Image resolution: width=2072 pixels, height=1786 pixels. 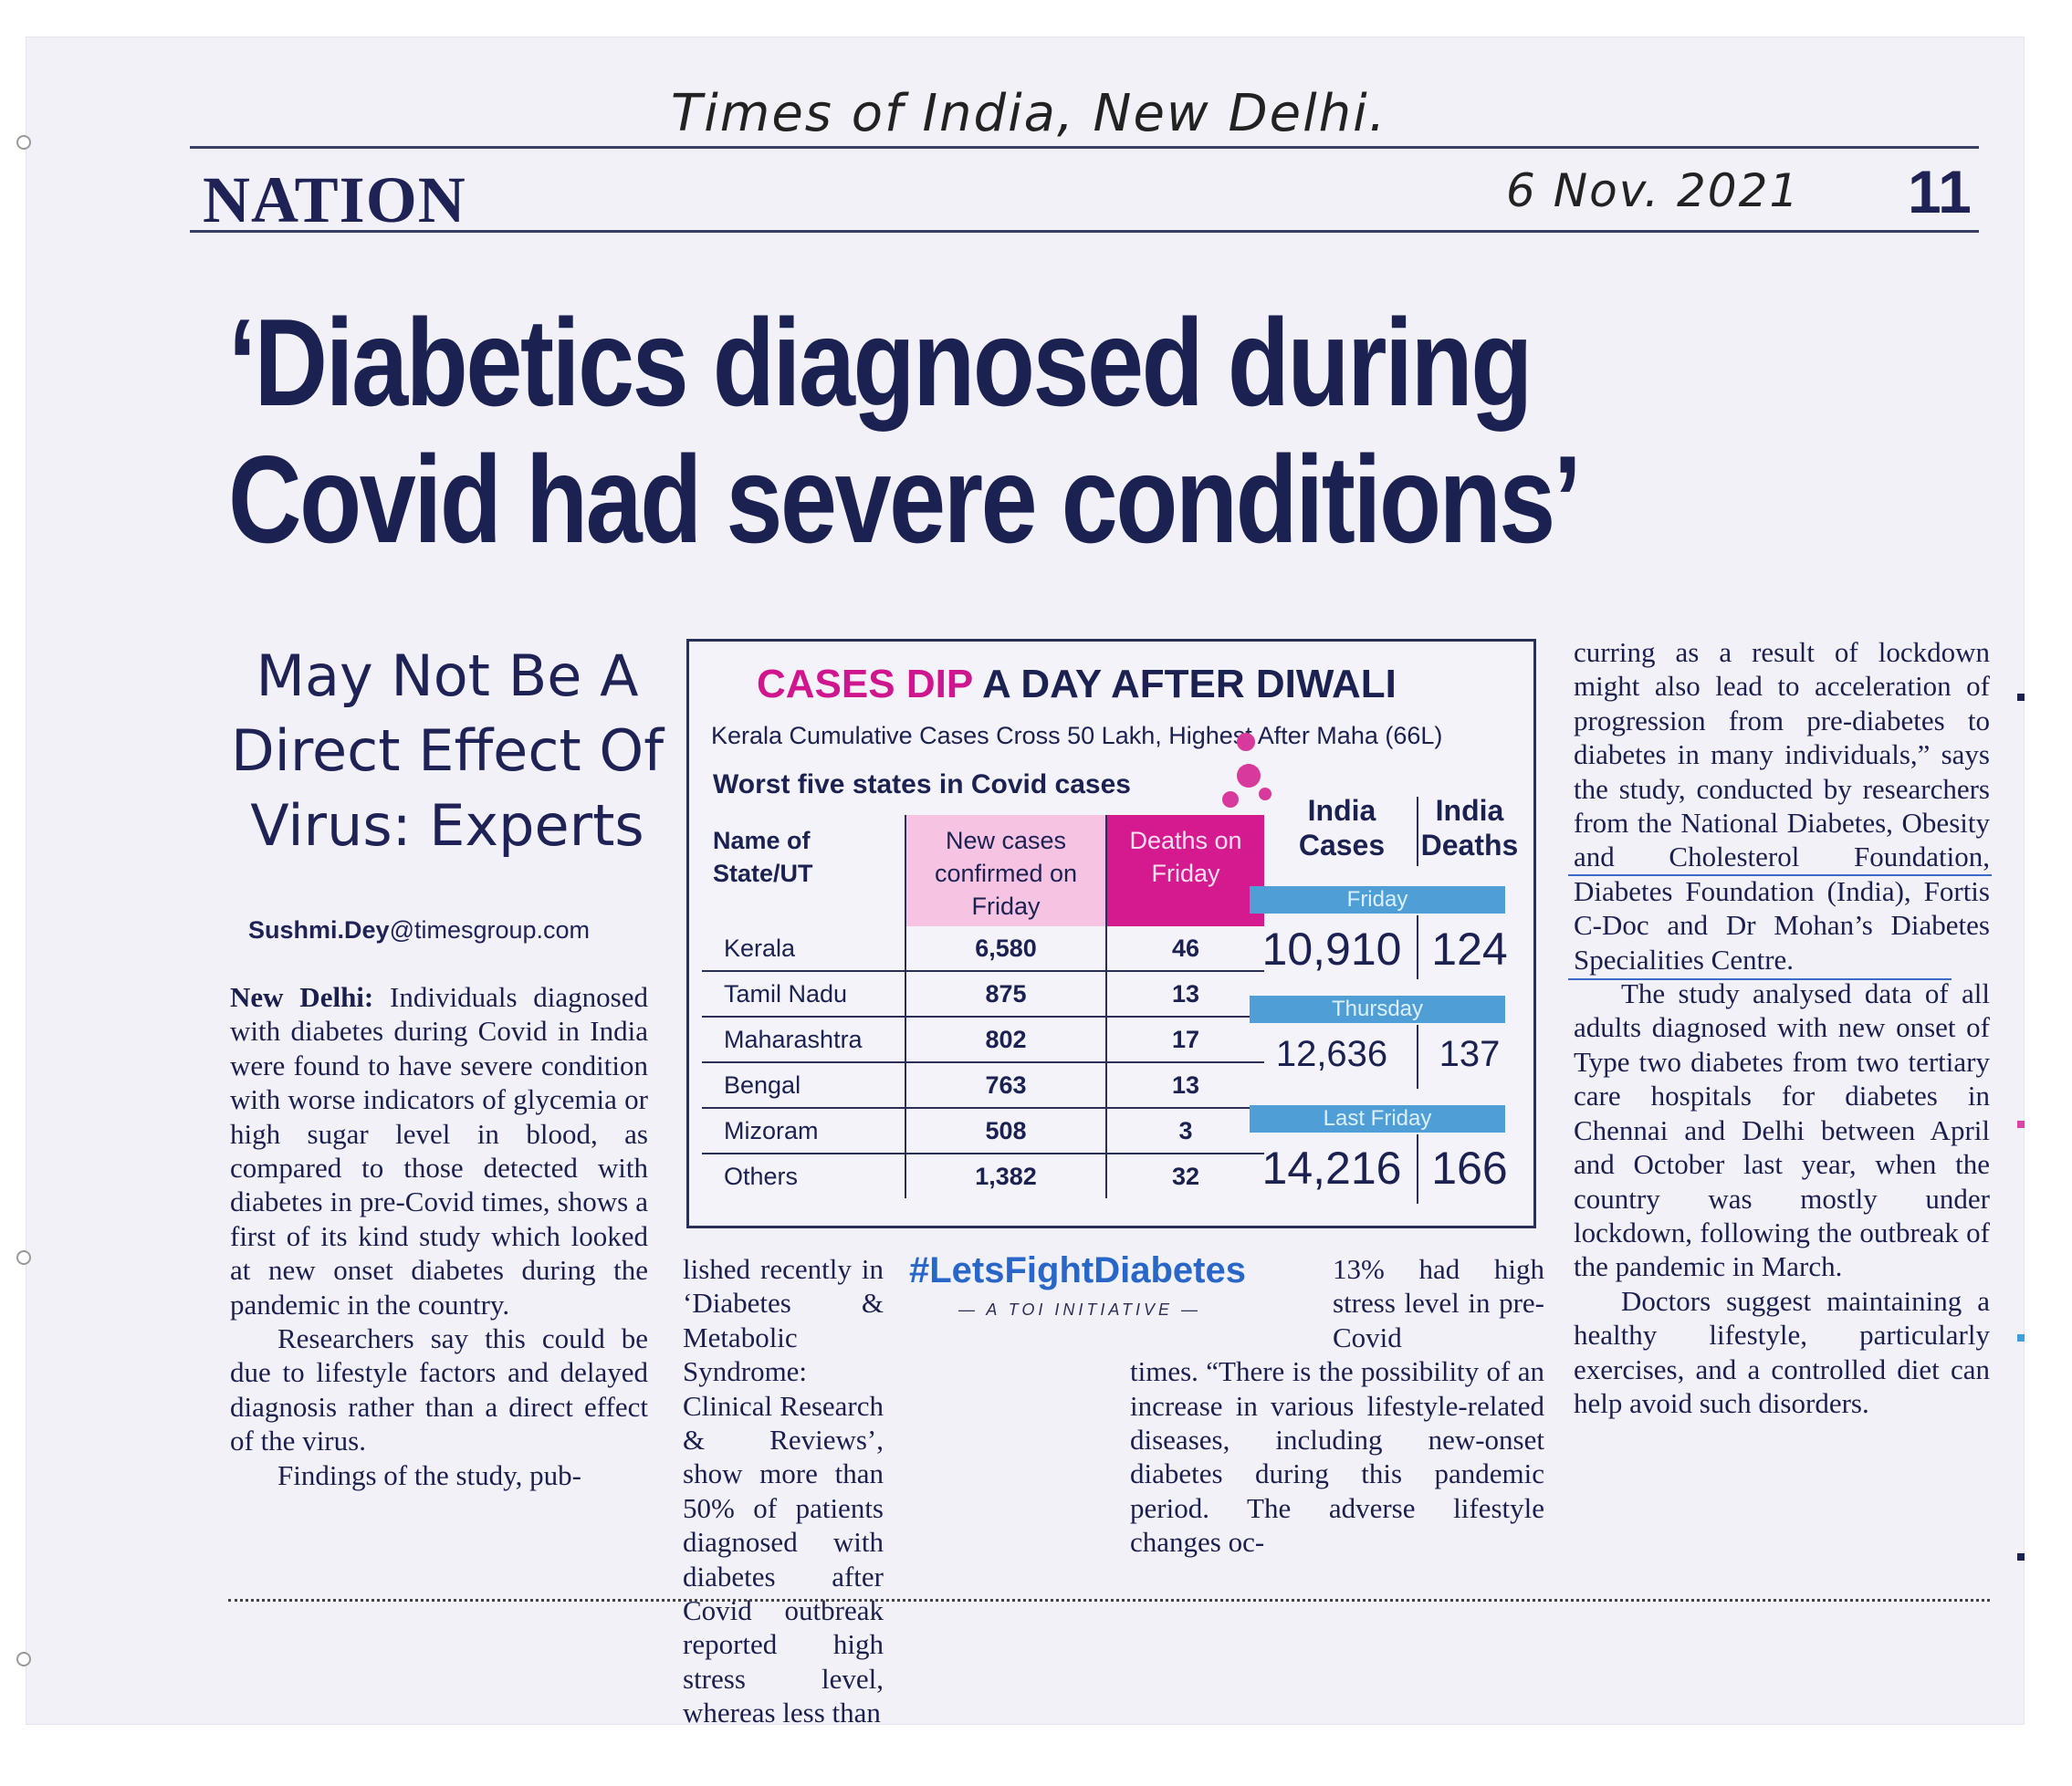 I want to click on new-cases: 875, so click(x=1006, y=994).